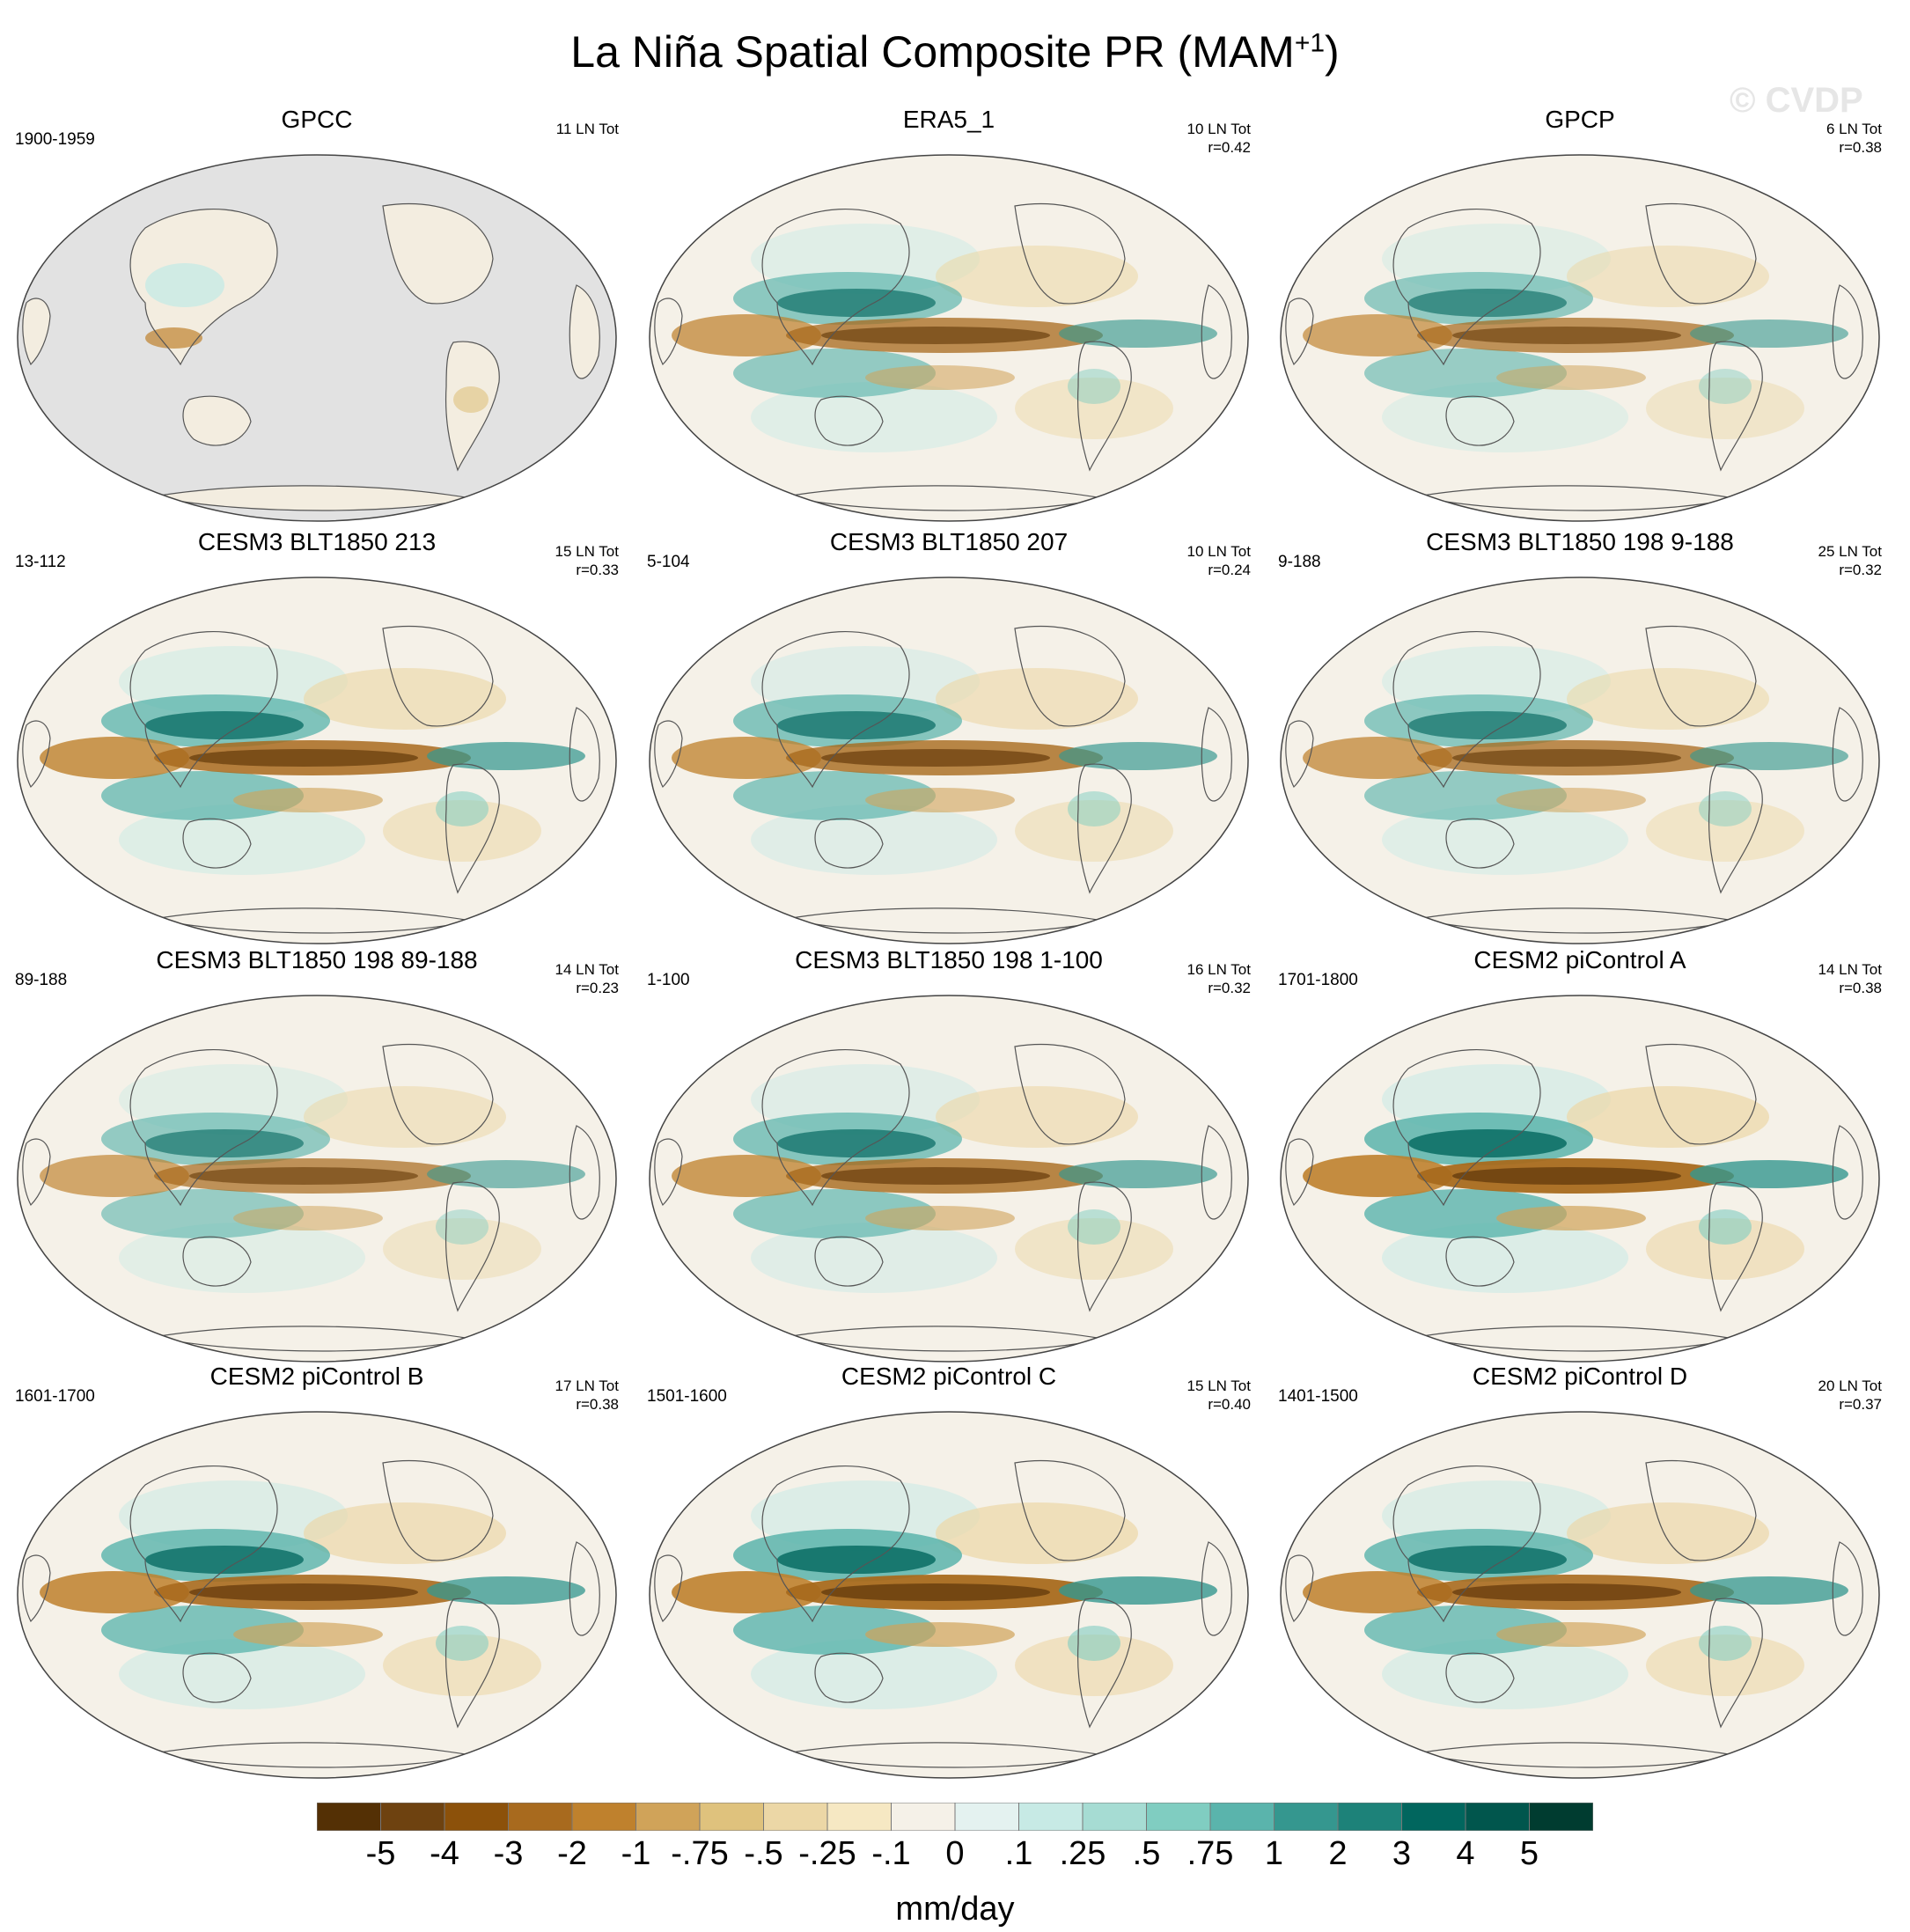 The image size is (1910, 1932). I want to click on composite-count: 17 LN Tot, so click(587, 1385).